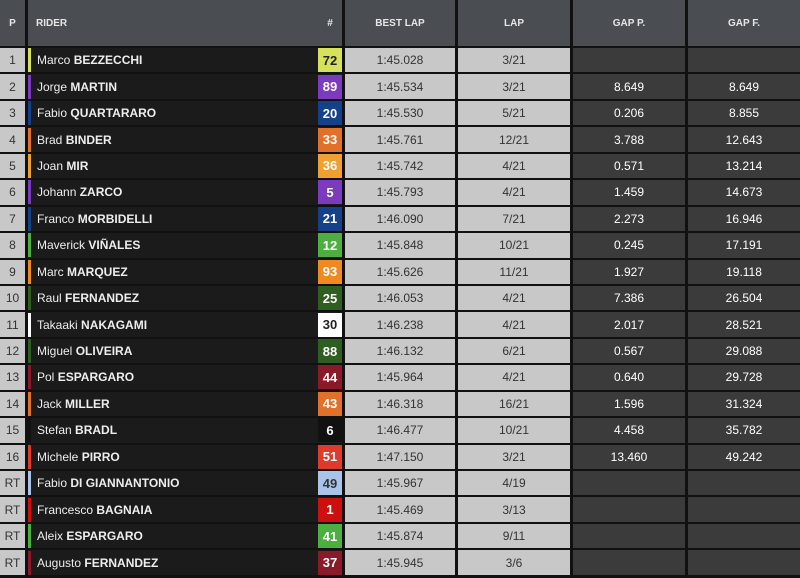 This screenshot has width=800, height=578. Describe the element at coordinates (744, 351) in the screenshot. I see `gap-first: 29.088` at that location.